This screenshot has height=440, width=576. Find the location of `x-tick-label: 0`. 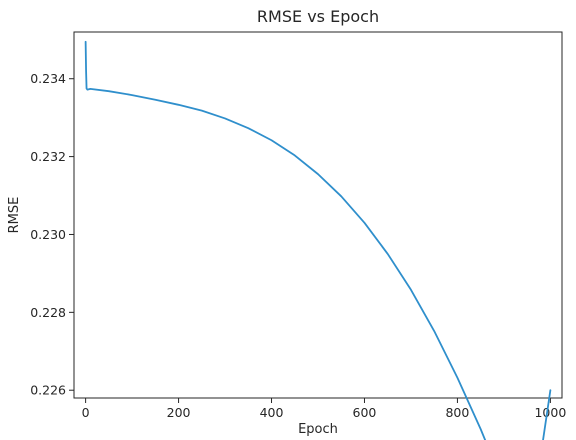

x-tick-label: 0 is located at coordinates (86, 412).